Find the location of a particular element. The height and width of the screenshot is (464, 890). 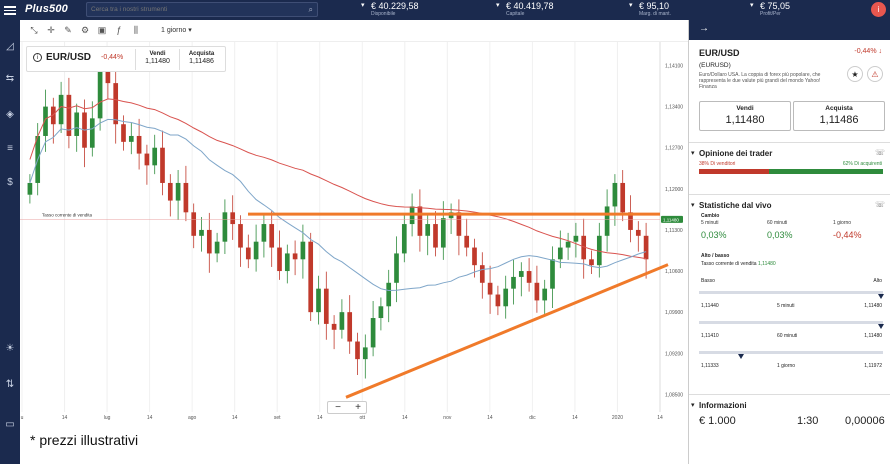

opinion-sell-text: 38% Di venditori is located at coordinates (717, 164).